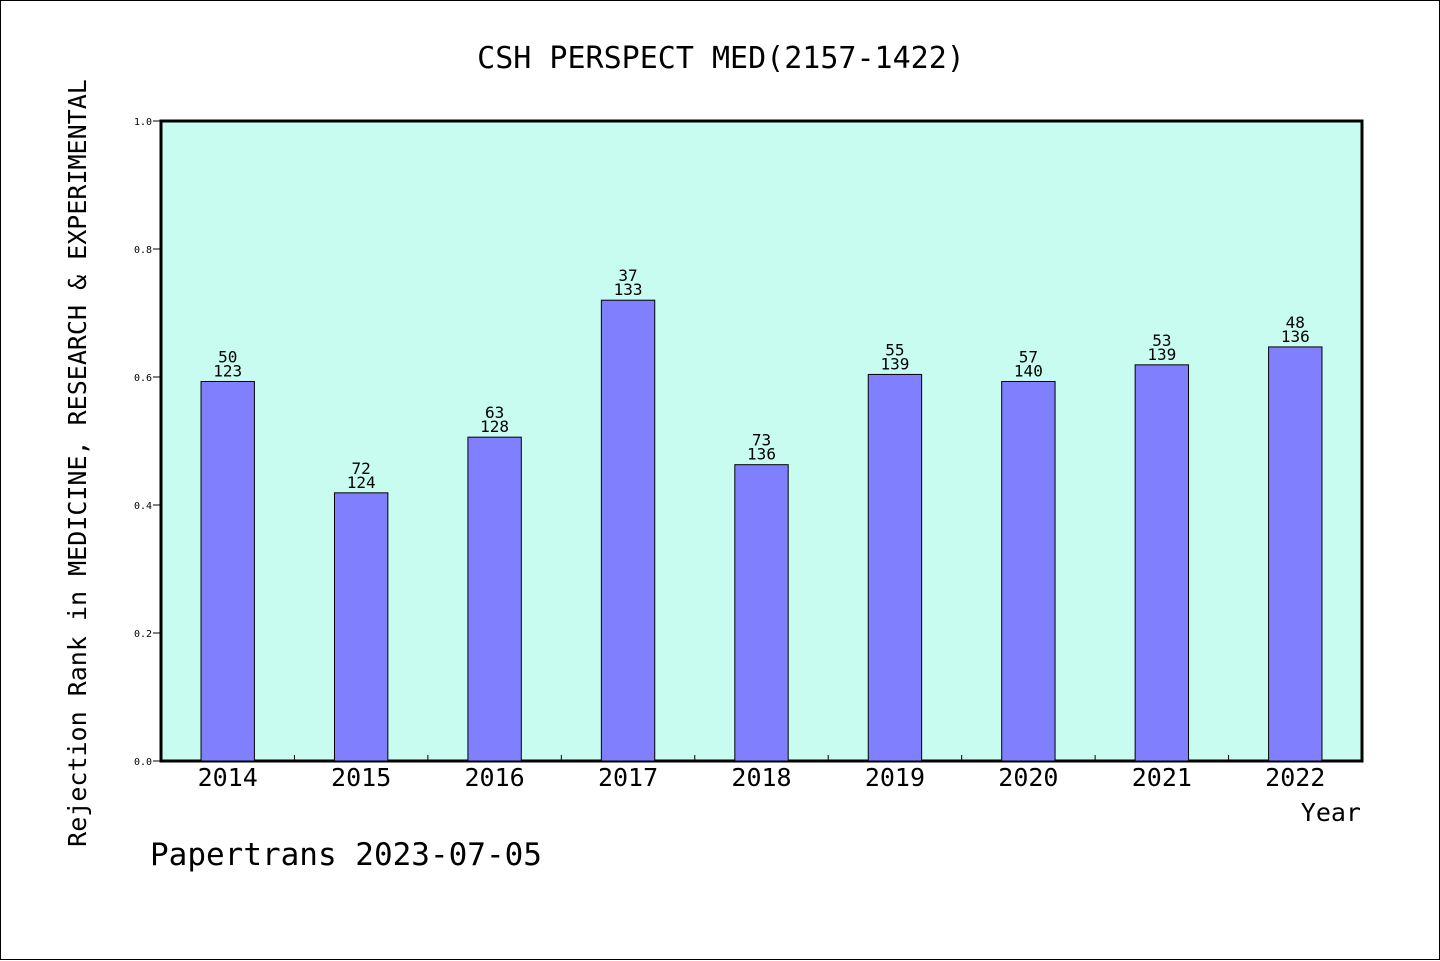 The image size is (1440, 961). I want to click on x-tick-label: 2020, so click(1028, 777).